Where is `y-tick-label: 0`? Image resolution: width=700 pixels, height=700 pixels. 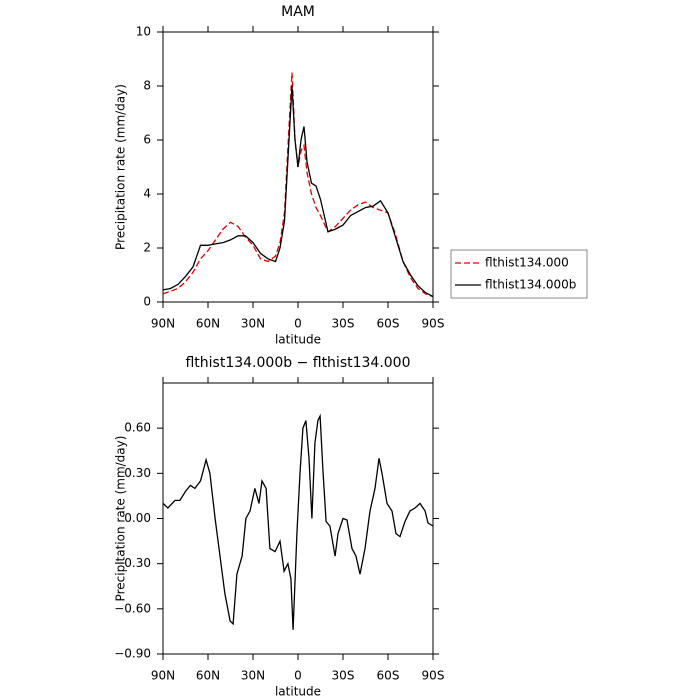
y-tick-label: 0 is located at coordinates (147, 302).